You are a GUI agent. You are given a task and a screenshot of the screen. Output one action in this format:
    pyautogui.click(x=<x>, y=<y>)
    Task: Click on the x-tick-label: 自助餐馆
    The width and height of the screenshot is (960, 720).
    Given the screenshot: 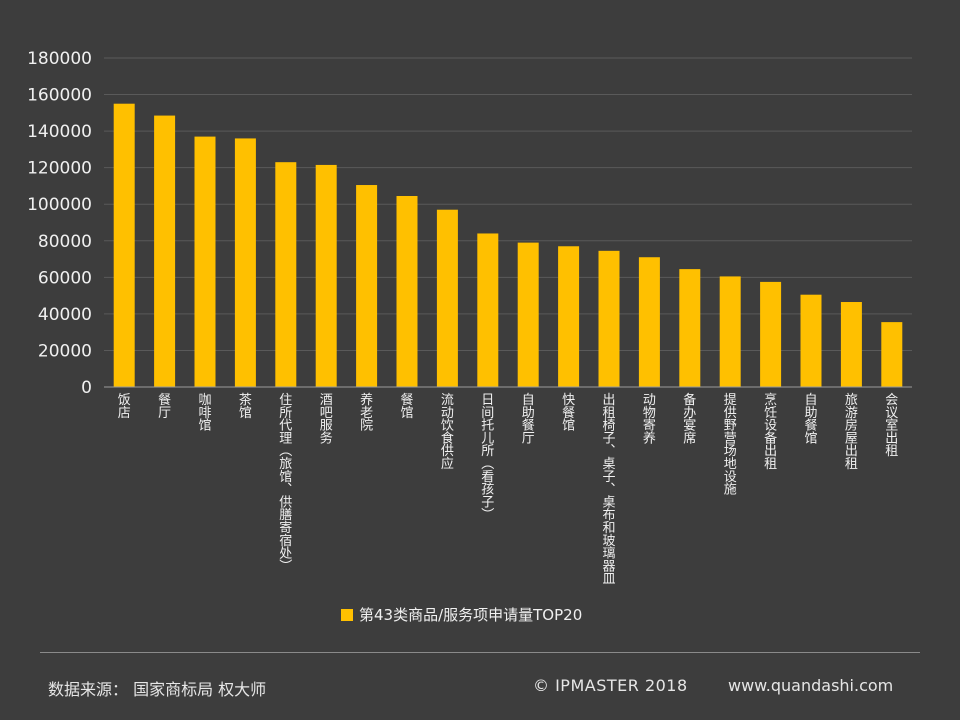 What is the action you would take?
    pyautogui.click(x=810, y=419)
    